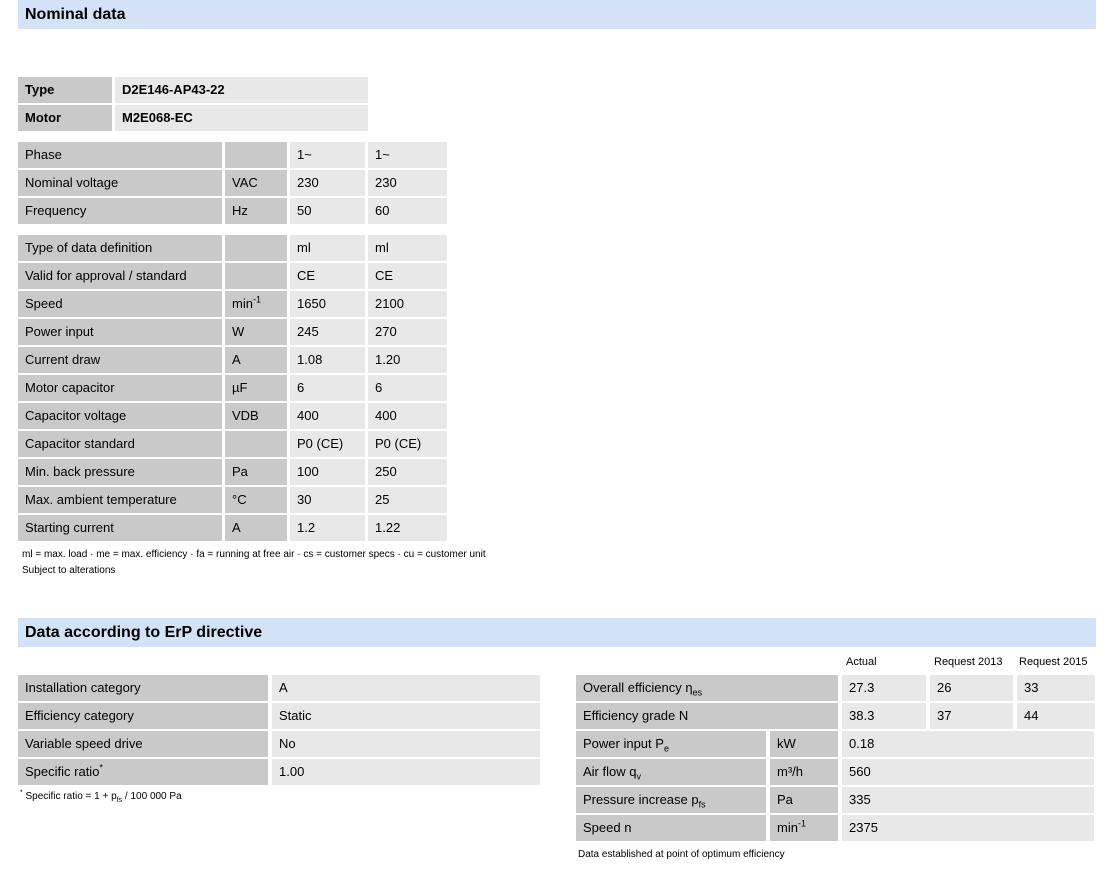 The height and width of the screenshot is (874, 1112). Describe the element at coordinates (75, 14) in the screenshot. I see `section-title: Nominal data` at that location.